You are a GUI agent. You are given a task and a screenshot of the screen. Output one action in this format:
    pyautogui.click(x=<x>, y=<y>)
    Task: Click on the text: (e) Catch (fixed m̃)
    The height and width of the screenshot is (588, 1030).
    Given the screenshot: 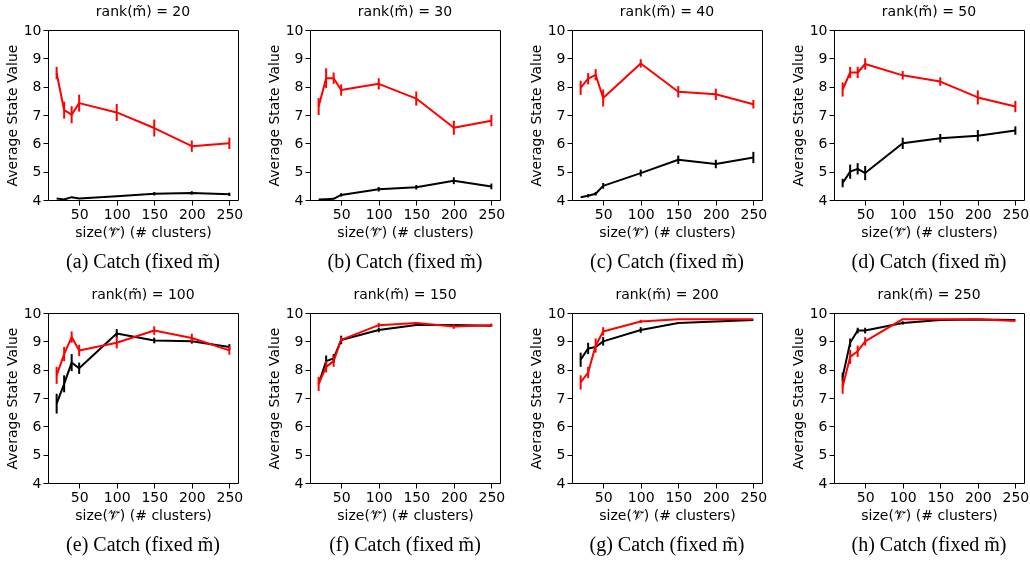 What is the action you would take?
    pyautogui.click(x=143, y=544)
    